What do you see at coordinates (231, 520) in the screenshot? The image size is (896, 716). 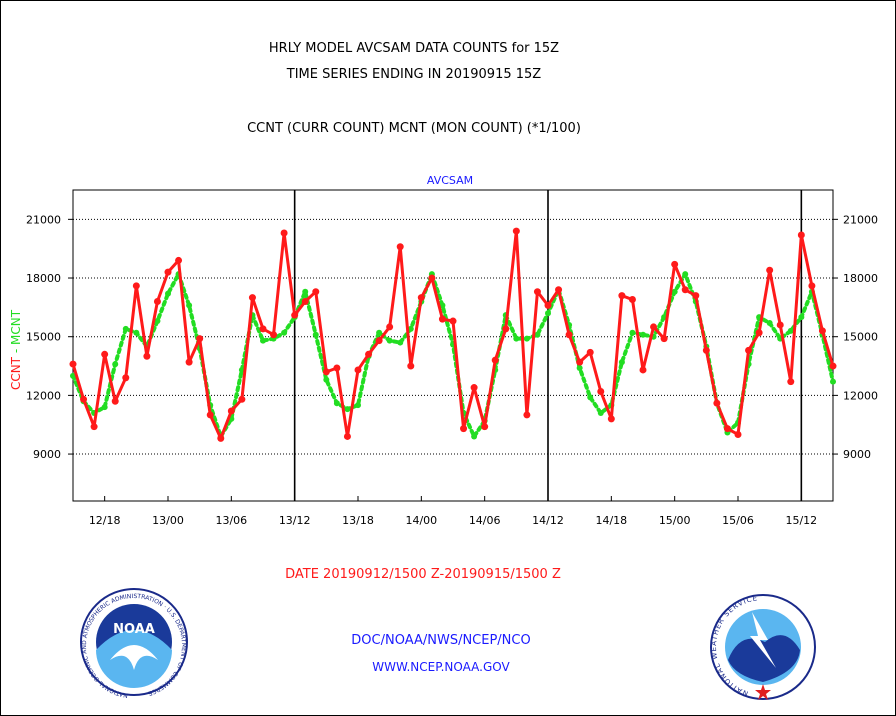 I see `x-tick-label: 13/06` at bounding box center [231, 520].